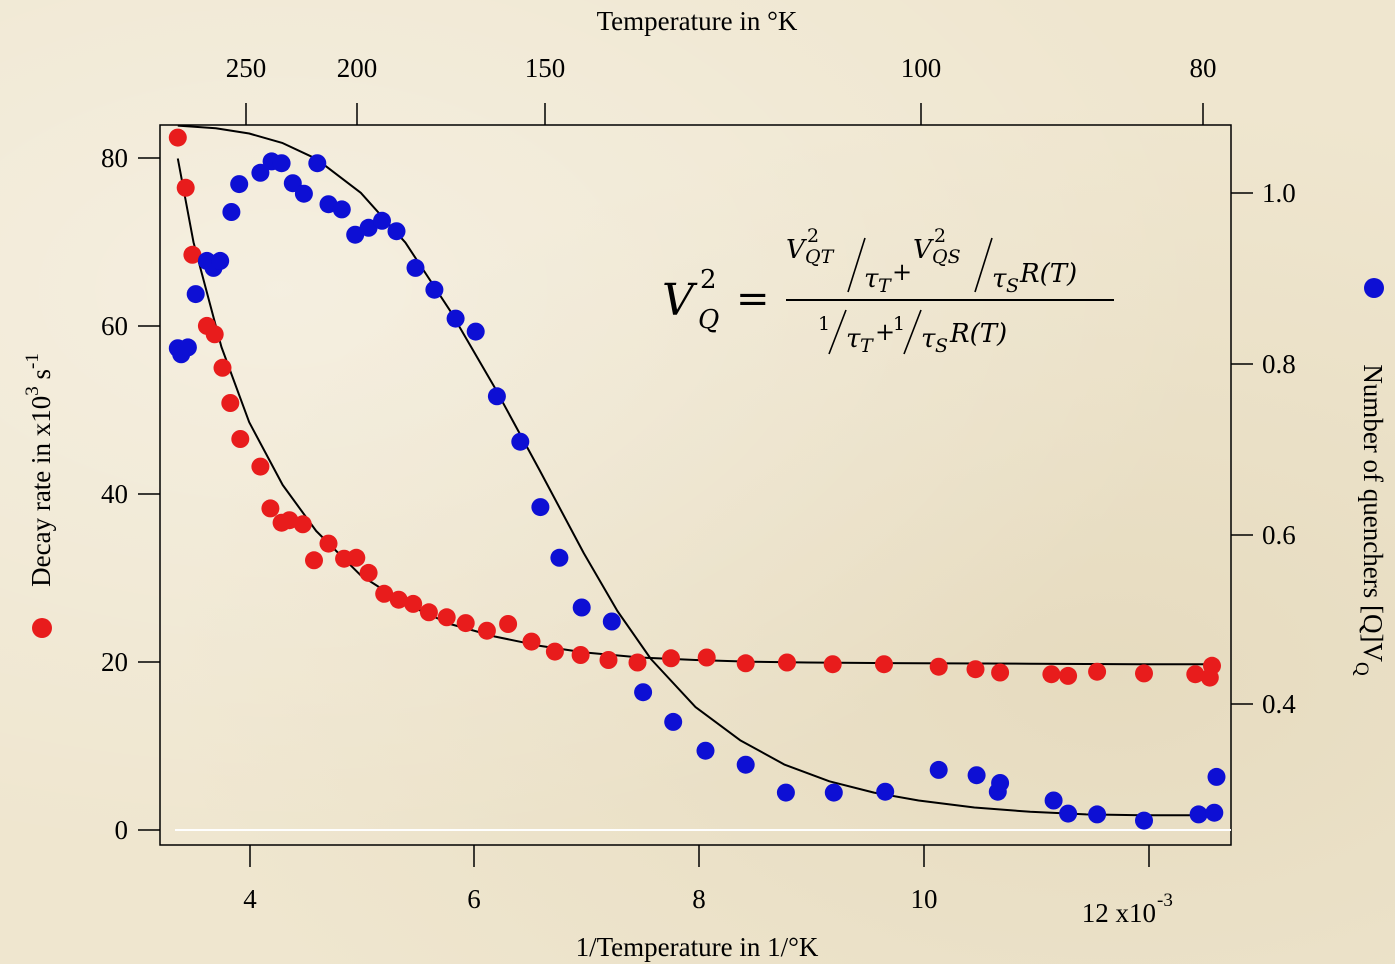 This screenshot has height=964, width=1395. I want to click on left-tick-label: 40, so click(114, 494).